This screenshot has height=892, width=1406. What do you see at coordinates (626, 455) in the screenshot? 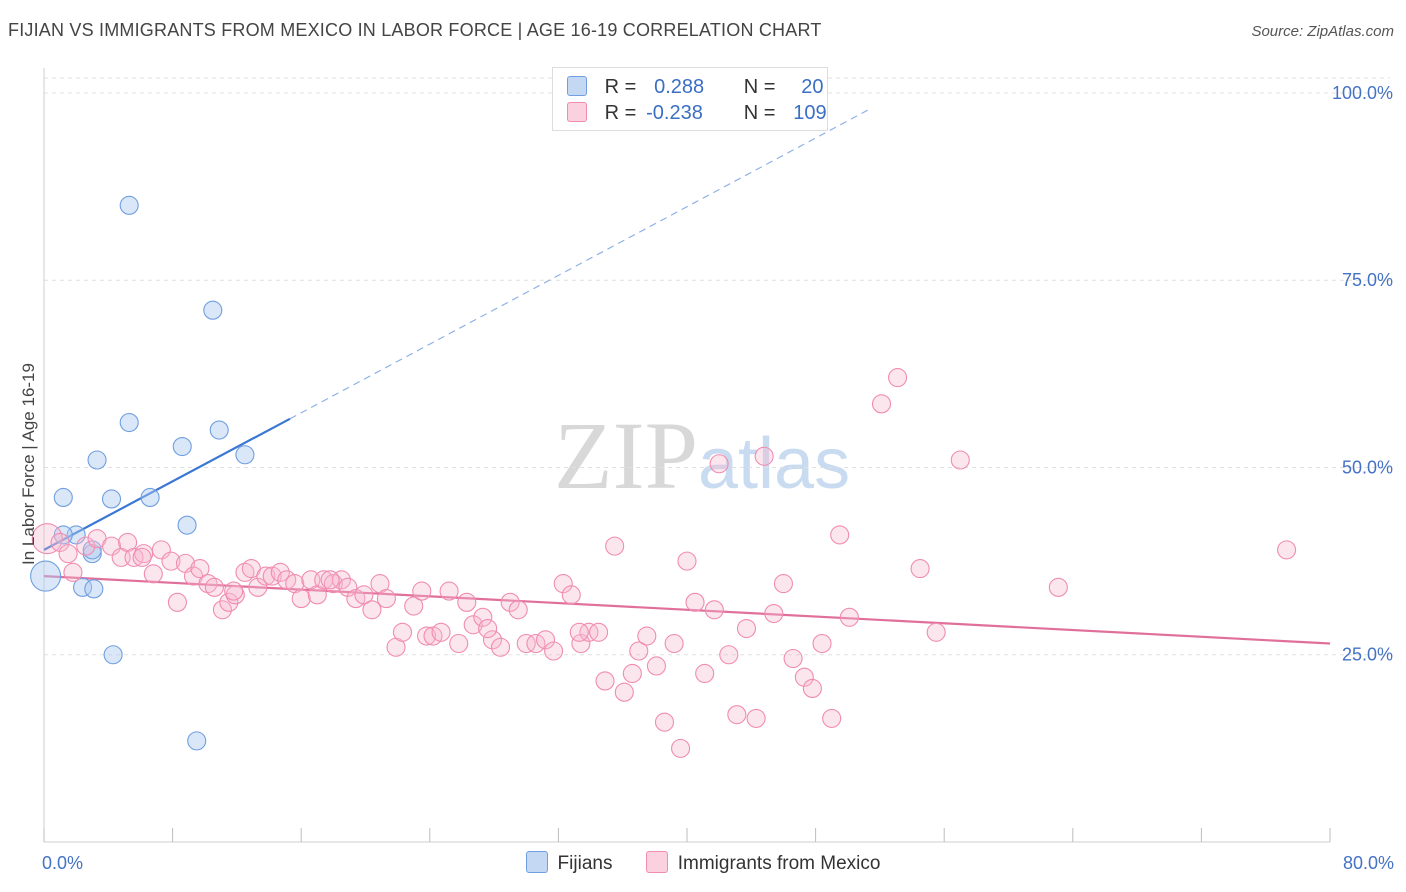
I see `watermark-zip: ZIP` at bounding box center [626, 455].